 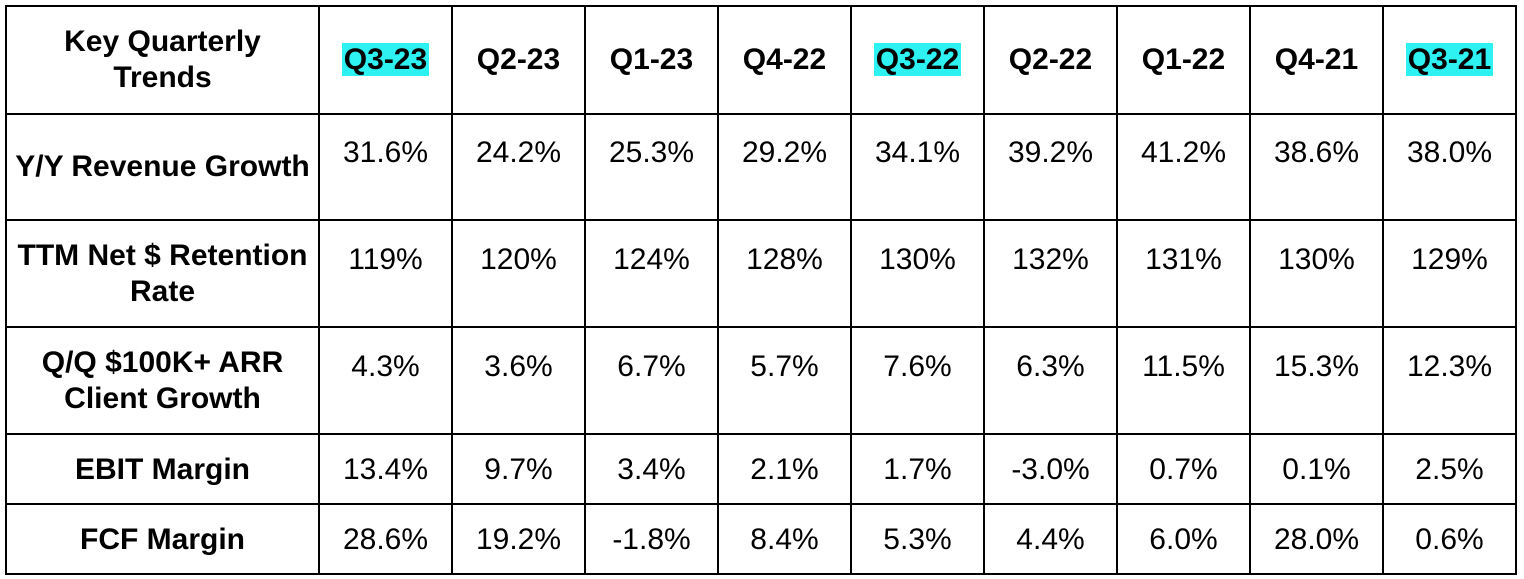 I want to click on column-header-label: Q4-21, so click(x=1316, y=59).